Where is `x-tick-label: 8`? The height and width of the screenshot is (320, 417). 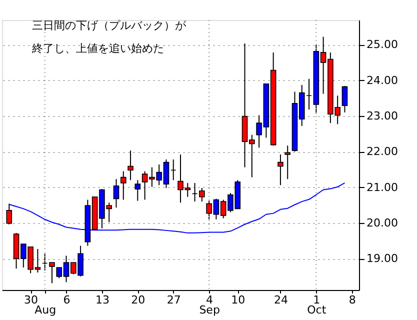
x-tick-label: 8 is located at coordinates (352, 300).